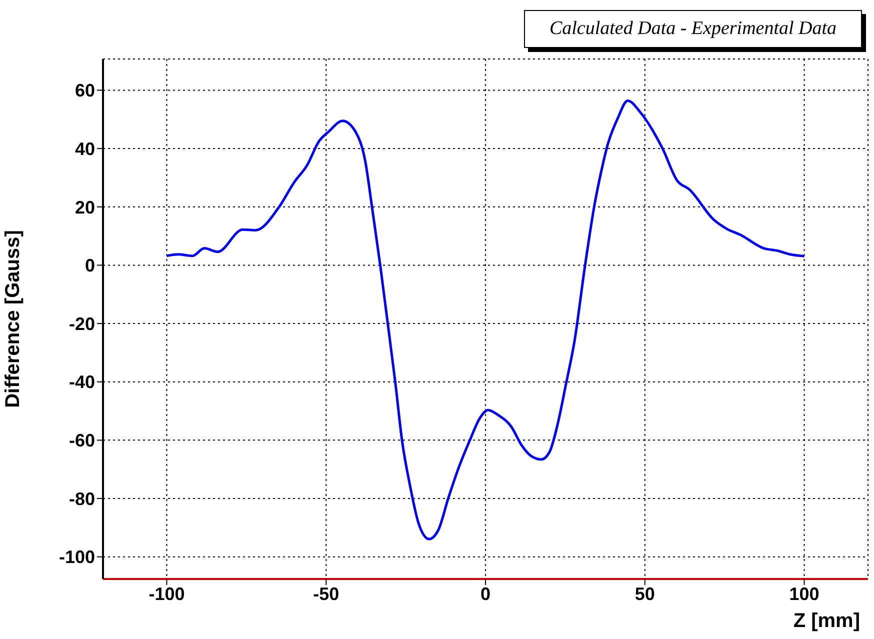 This screenshot has width=874, height=639. Describe the element at coordinates (826, 621) in the screenshot. I see `x-axis-title: Z [mm]` at that location.